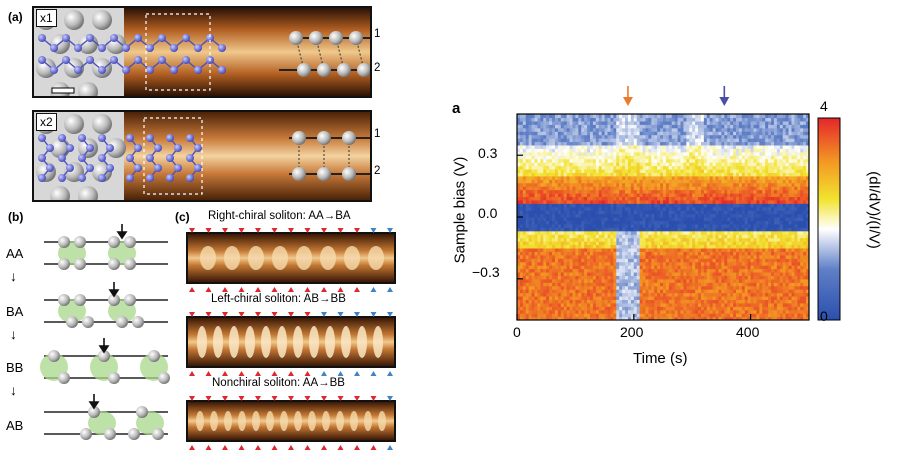 This screenshot has height=452, width=900. I want to click on marker-top, so click(390, 230).